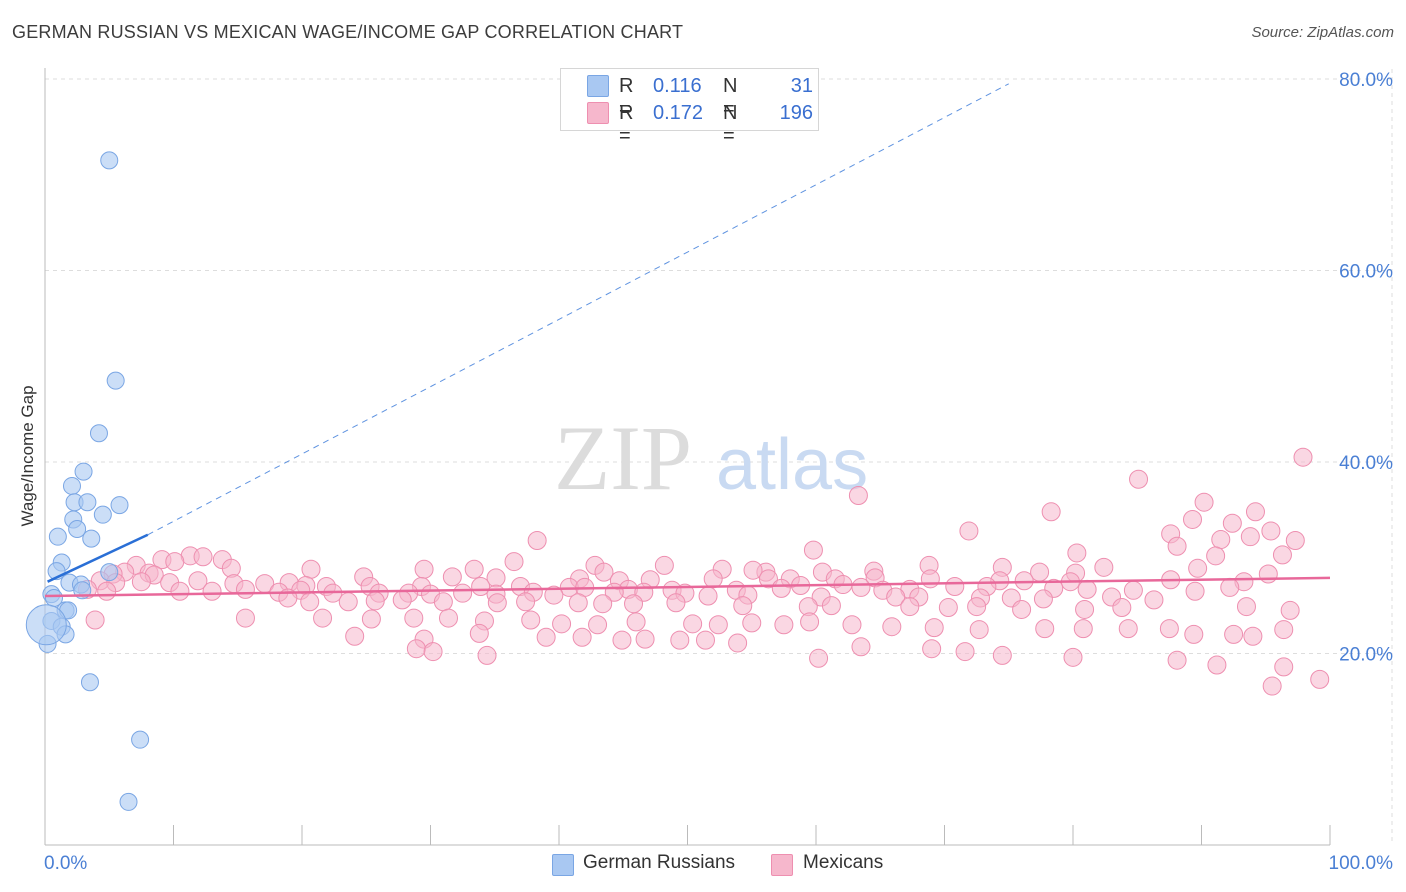 This screenshot has height=892, width=1406. Describe the element at coordinates (843, 862) in the screenshot. I see `bottom-legend-label: Mexicans` at that location.